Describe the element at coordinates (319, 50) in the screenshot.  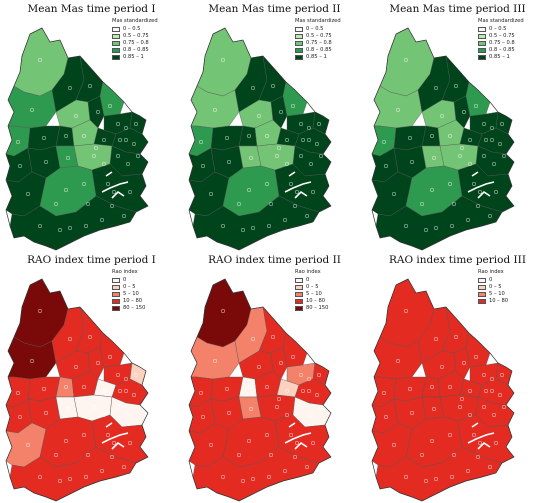
I see `legend-label: 0.8 – 0.85` at that location.